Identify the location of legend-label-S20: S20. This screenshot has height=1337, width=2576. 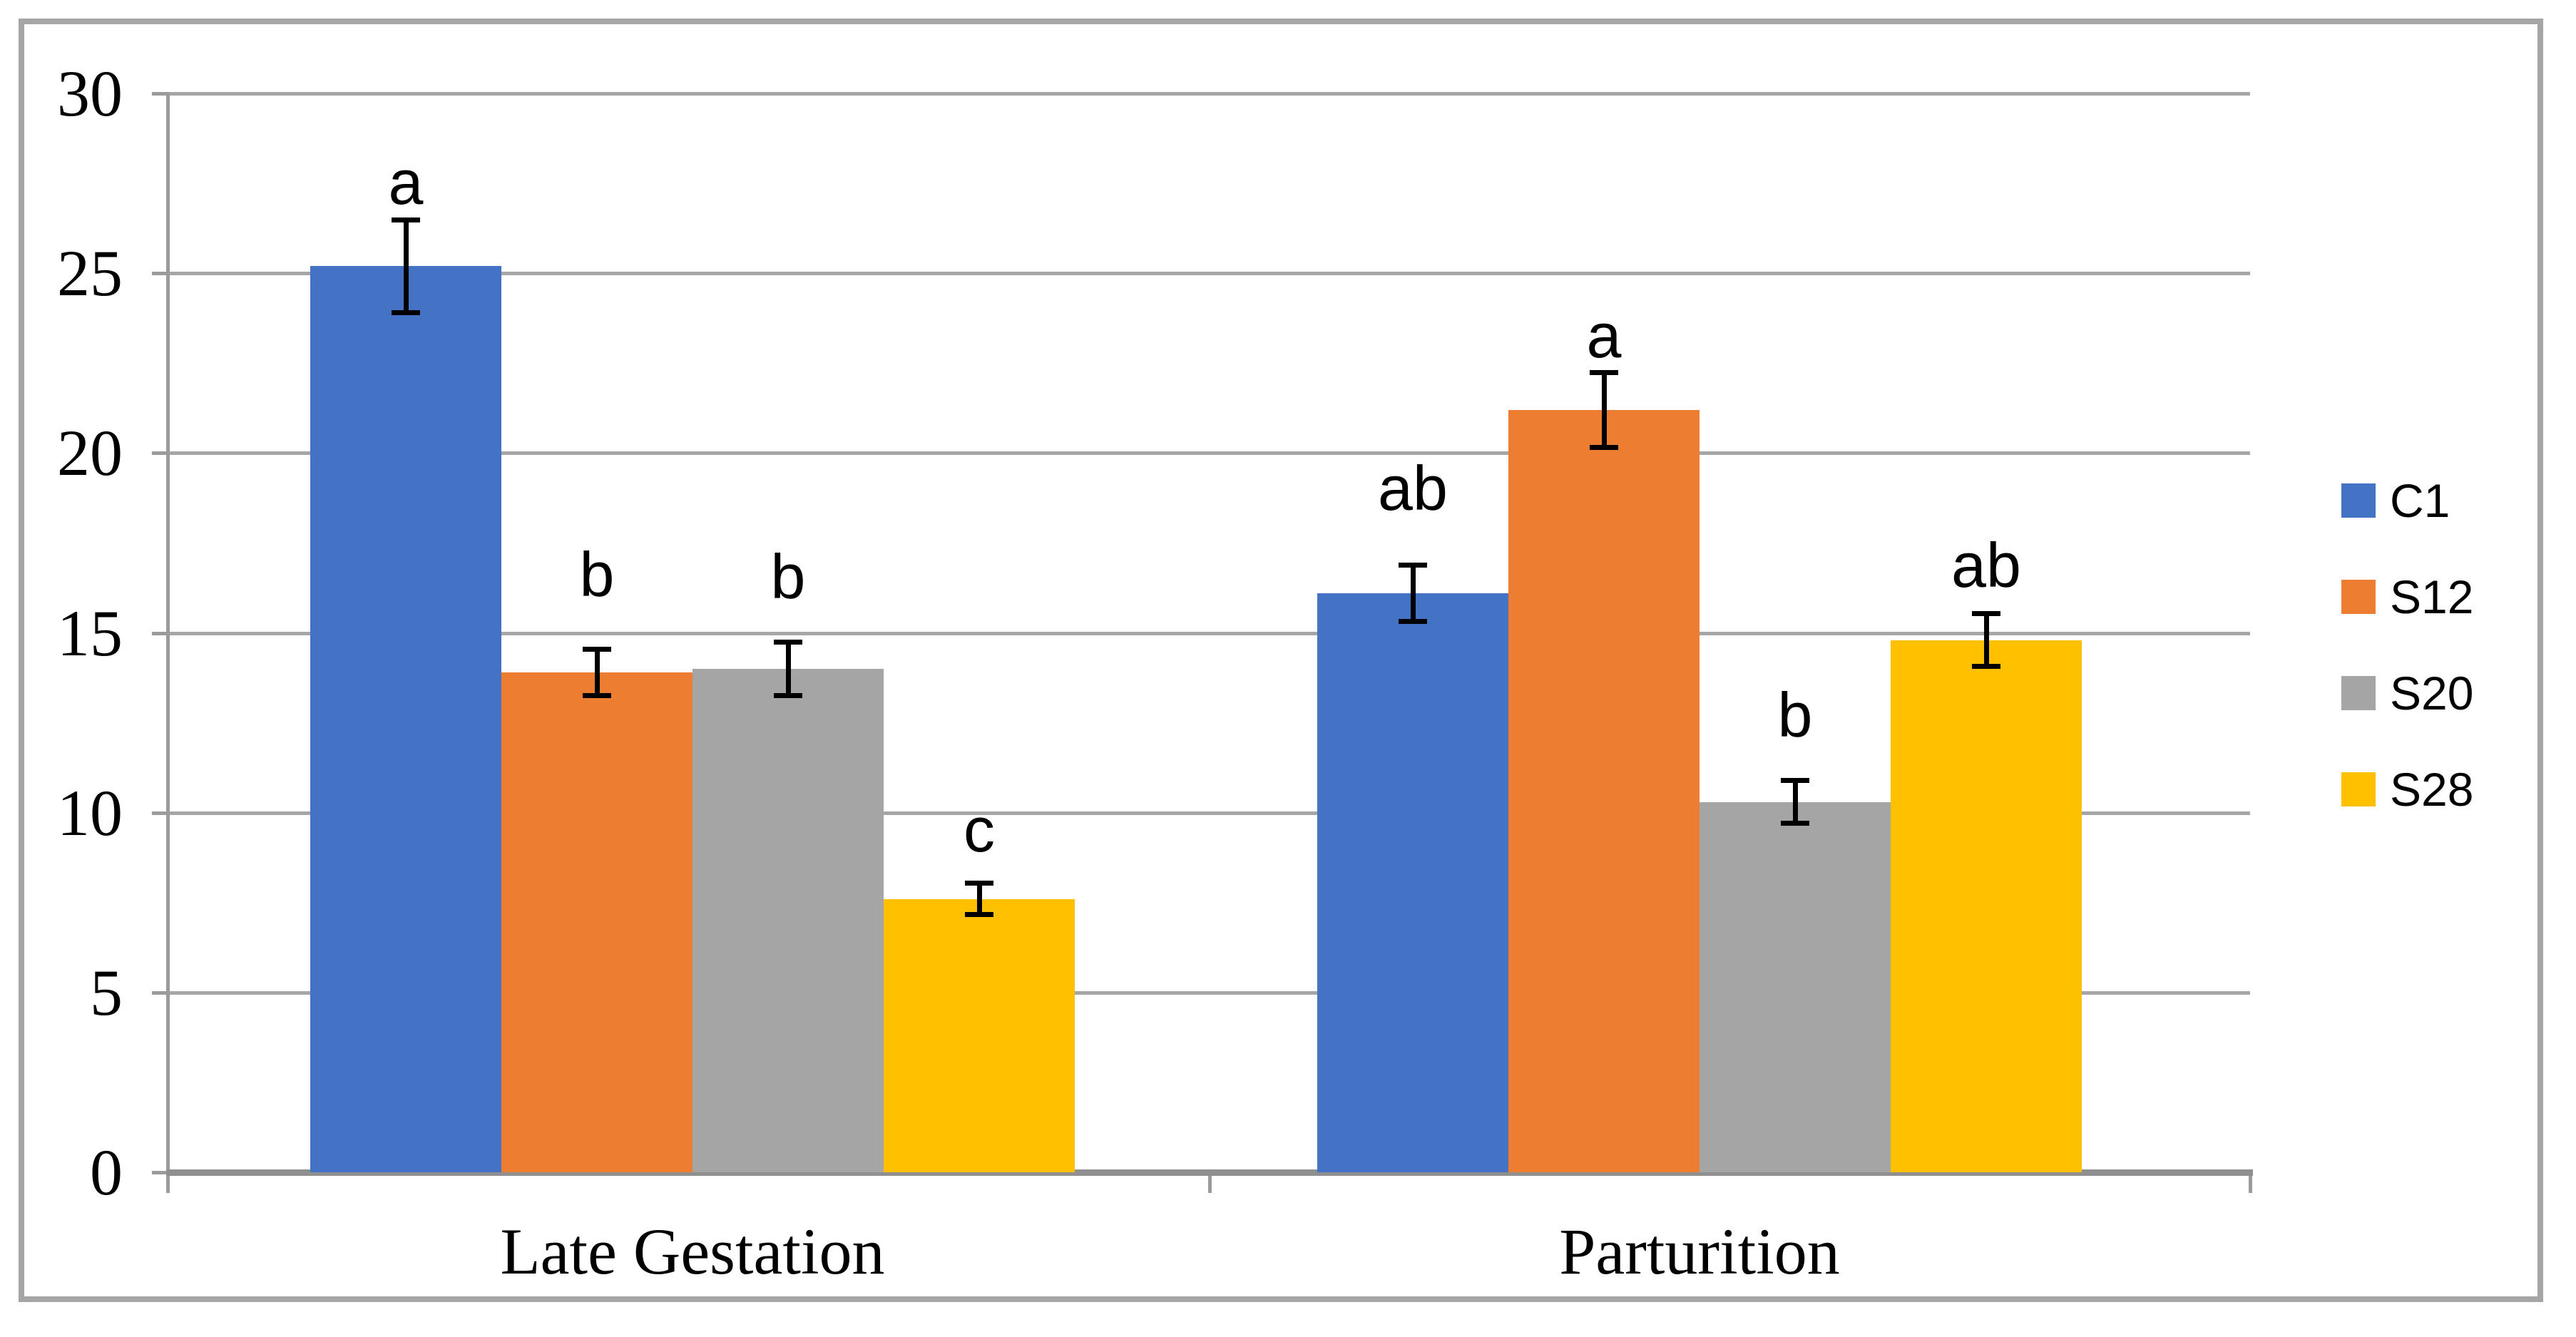
(2432, 693).